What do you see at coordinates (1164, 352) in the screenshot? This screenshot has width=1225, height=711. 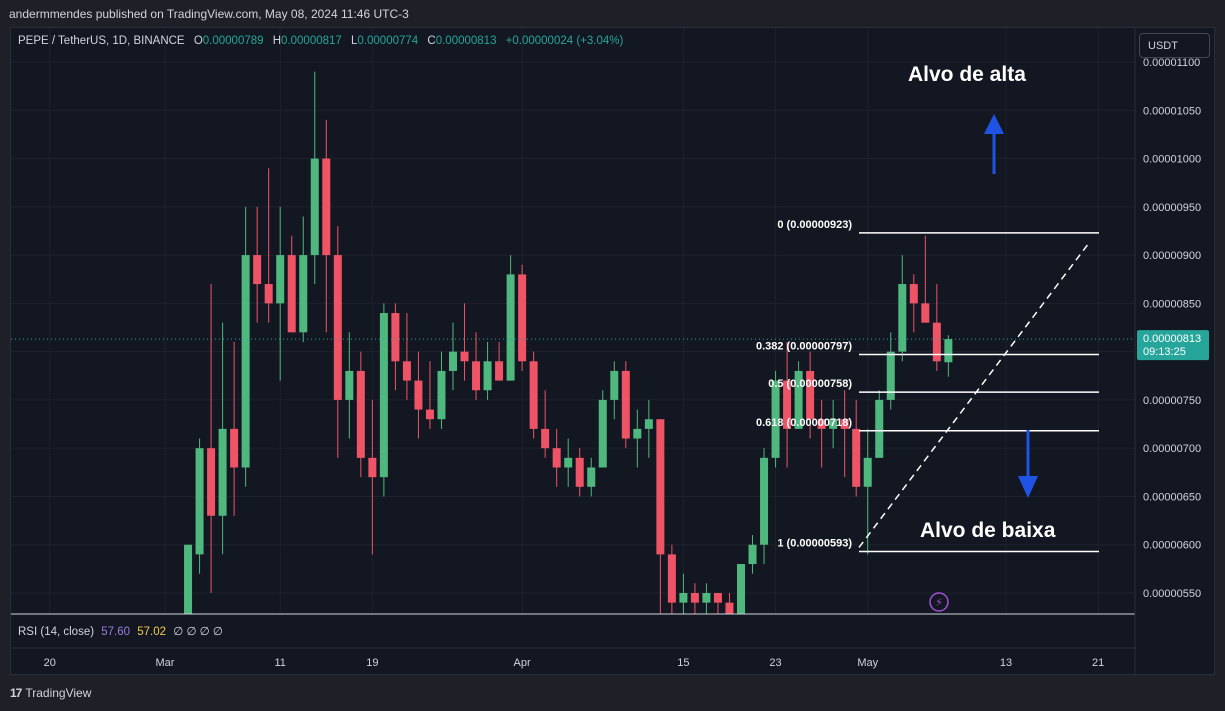 I see `countdown-label: 09:13:25` at bounding box center [1164, 352].